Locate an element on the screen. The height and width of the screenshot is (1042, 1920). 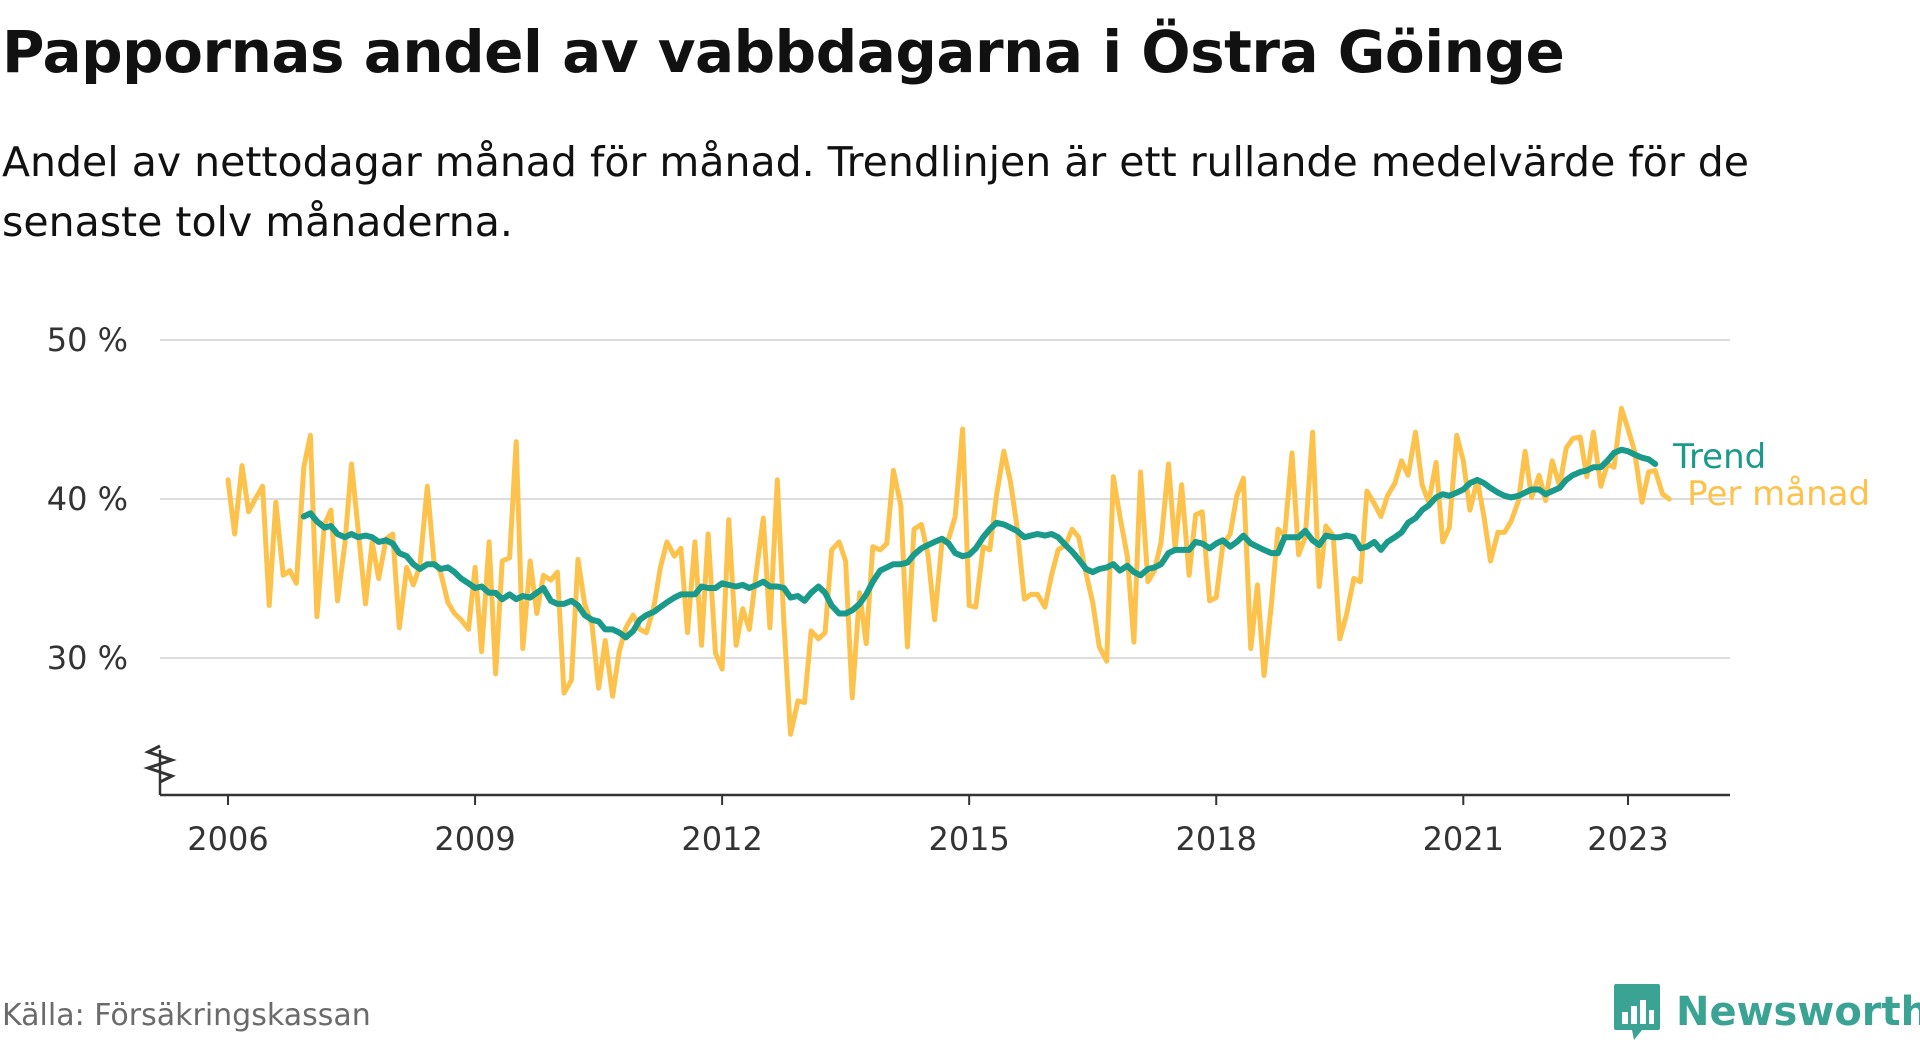
source-note: Källa: Försäkringskassan is located at coordinates (186, 1015).